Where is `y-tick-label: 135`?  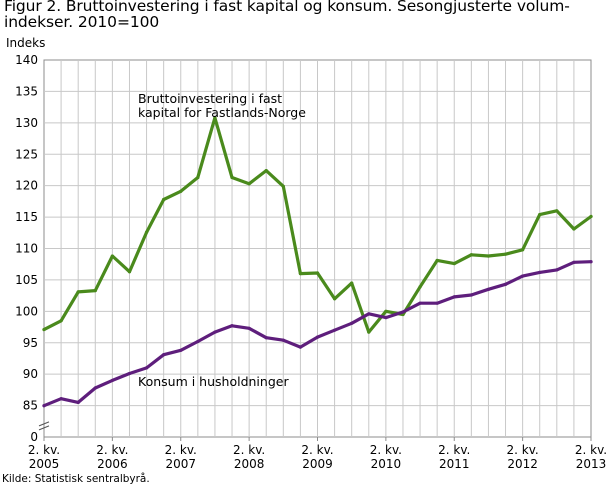
y-tick-label: 135 is located at coordinates (26, 91).